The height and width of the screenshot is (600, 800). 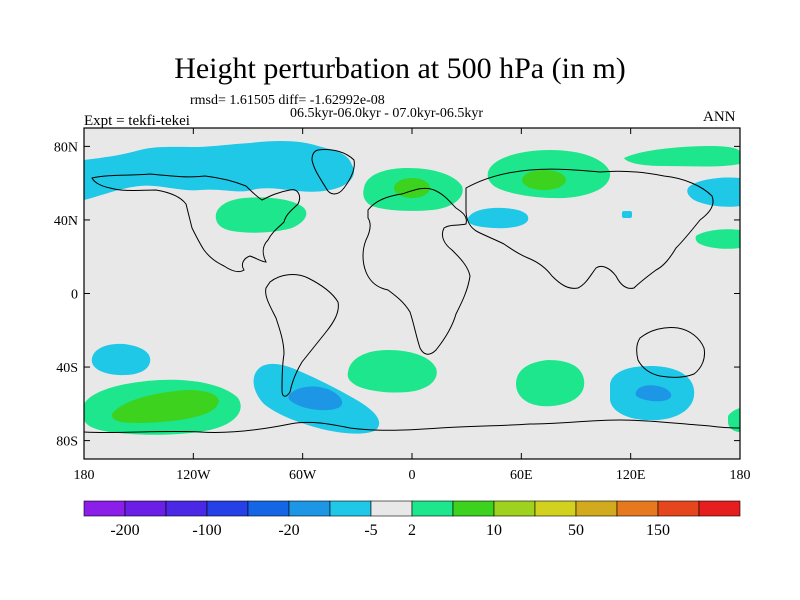 I want to click on stats-line: rmsd= 1.61505 diff= -1.62992e-08, so click(x=287, y=100).